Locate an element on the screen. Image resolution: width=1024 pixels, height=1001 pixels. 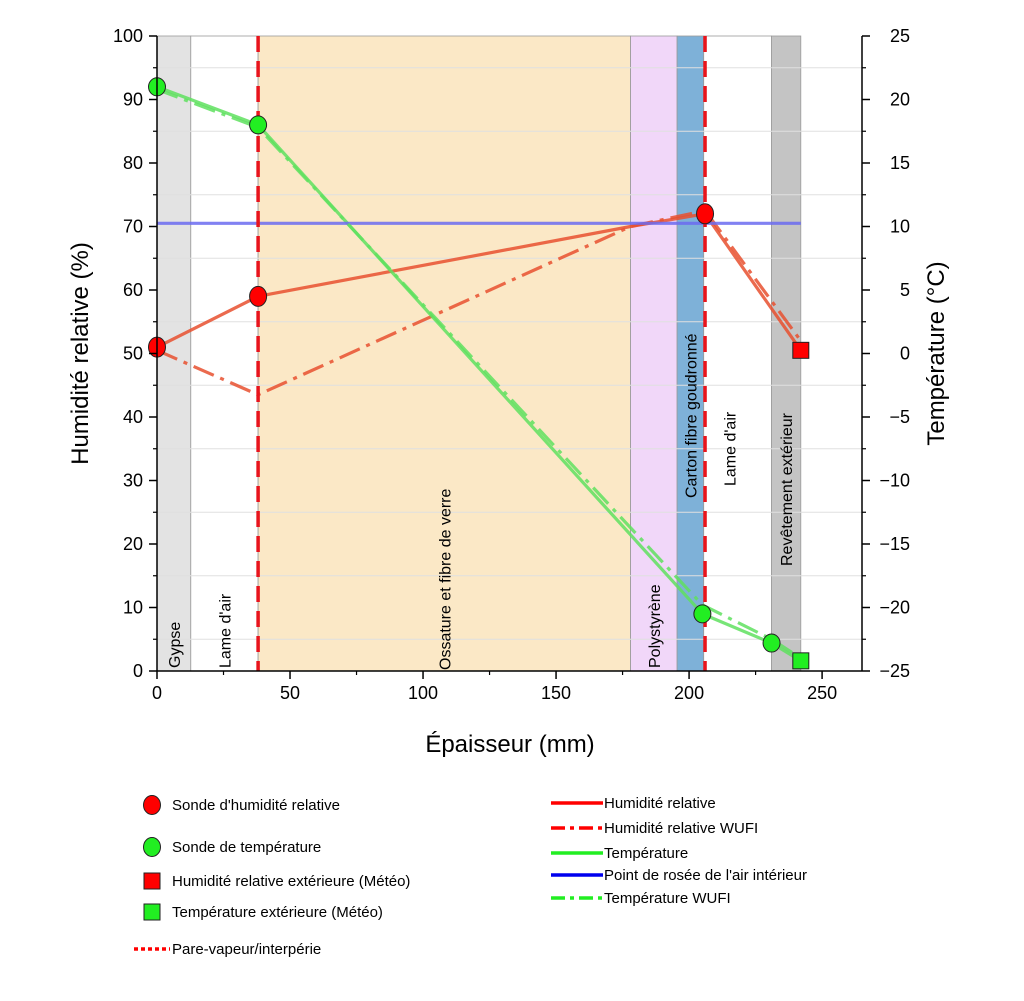
x-tick-label: 50 is located at coordinates (290, 693).